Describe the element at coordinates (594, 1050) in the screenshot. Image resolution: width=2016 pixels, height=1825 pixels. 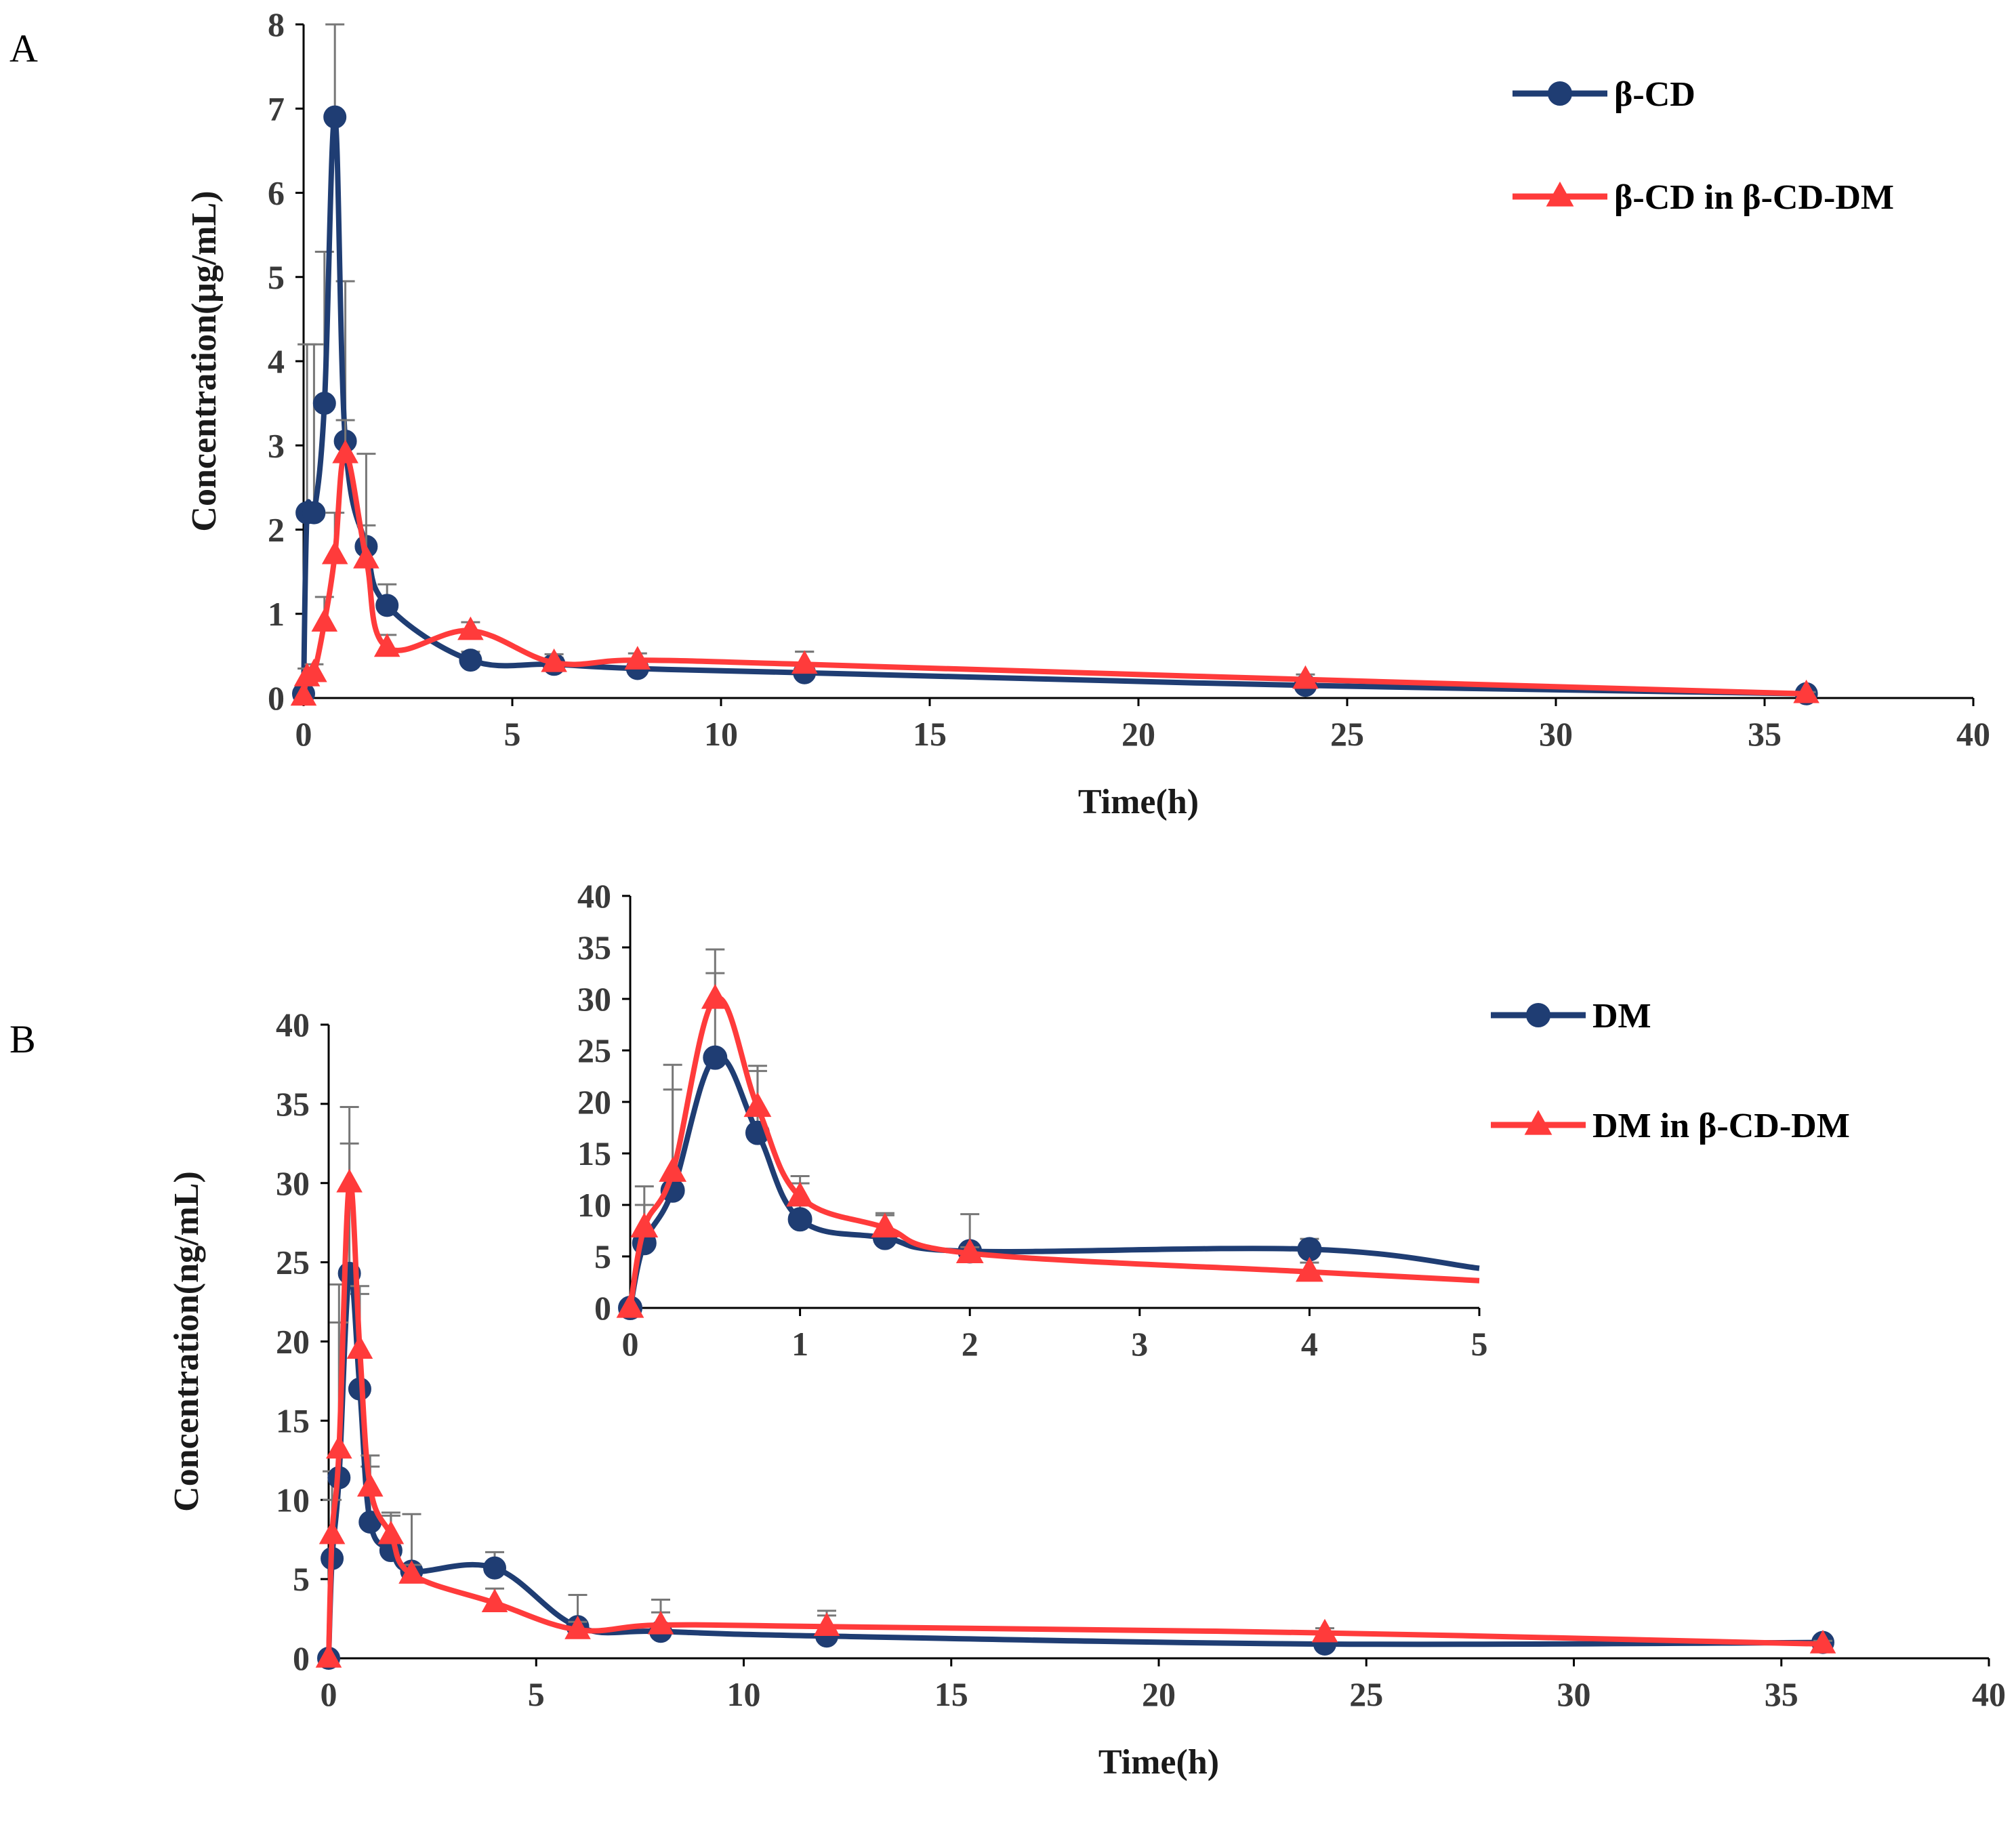
I see `panel-b-inset-y-tick-label: 25` at that location.